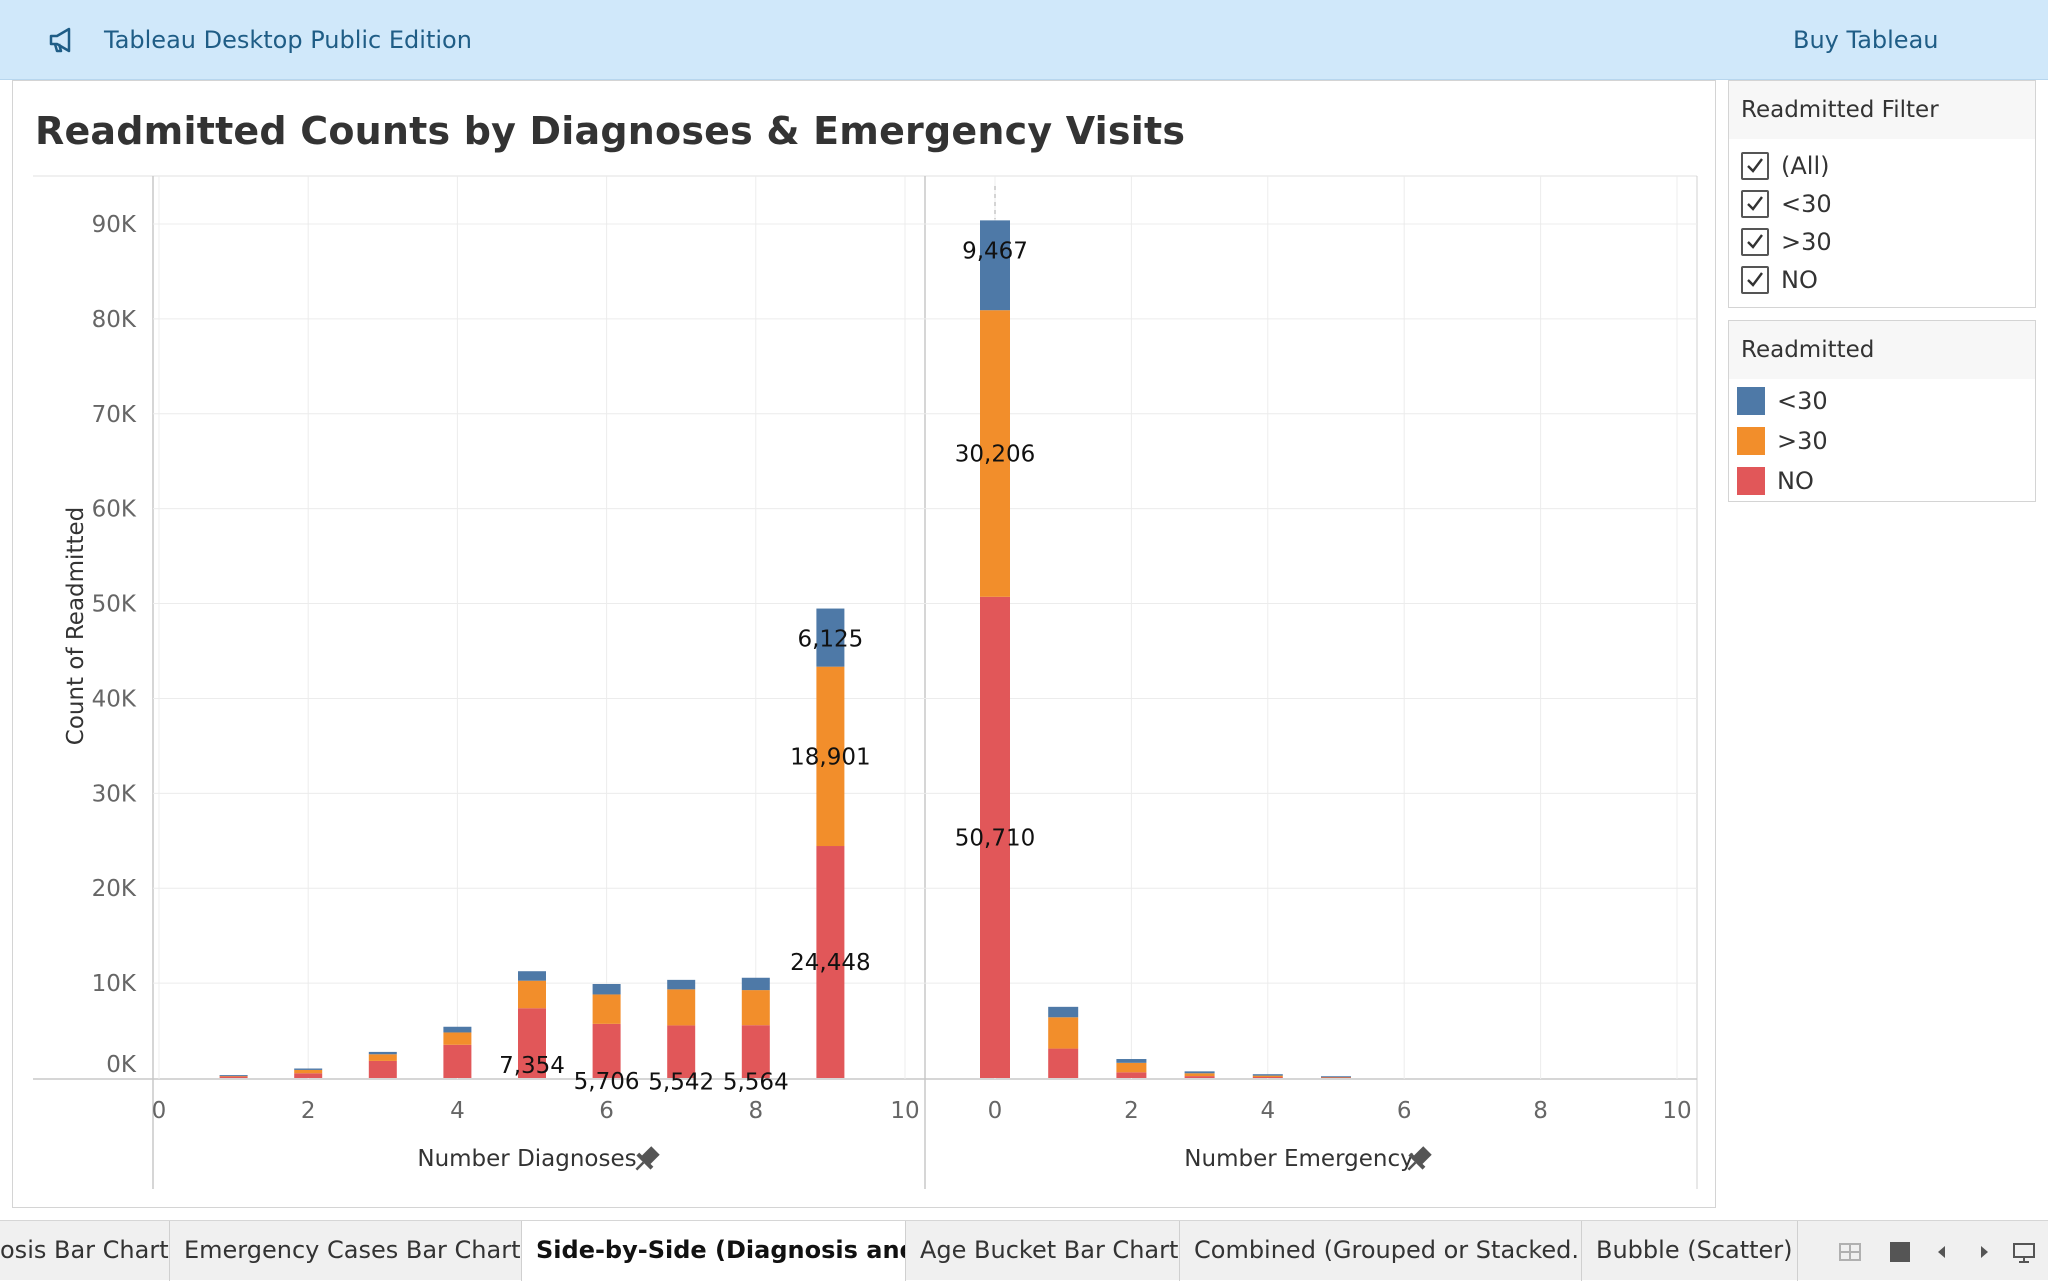 This screenshot has height=1281, width=2048. I want to click on data-label: 30,206, so click(995, 455).